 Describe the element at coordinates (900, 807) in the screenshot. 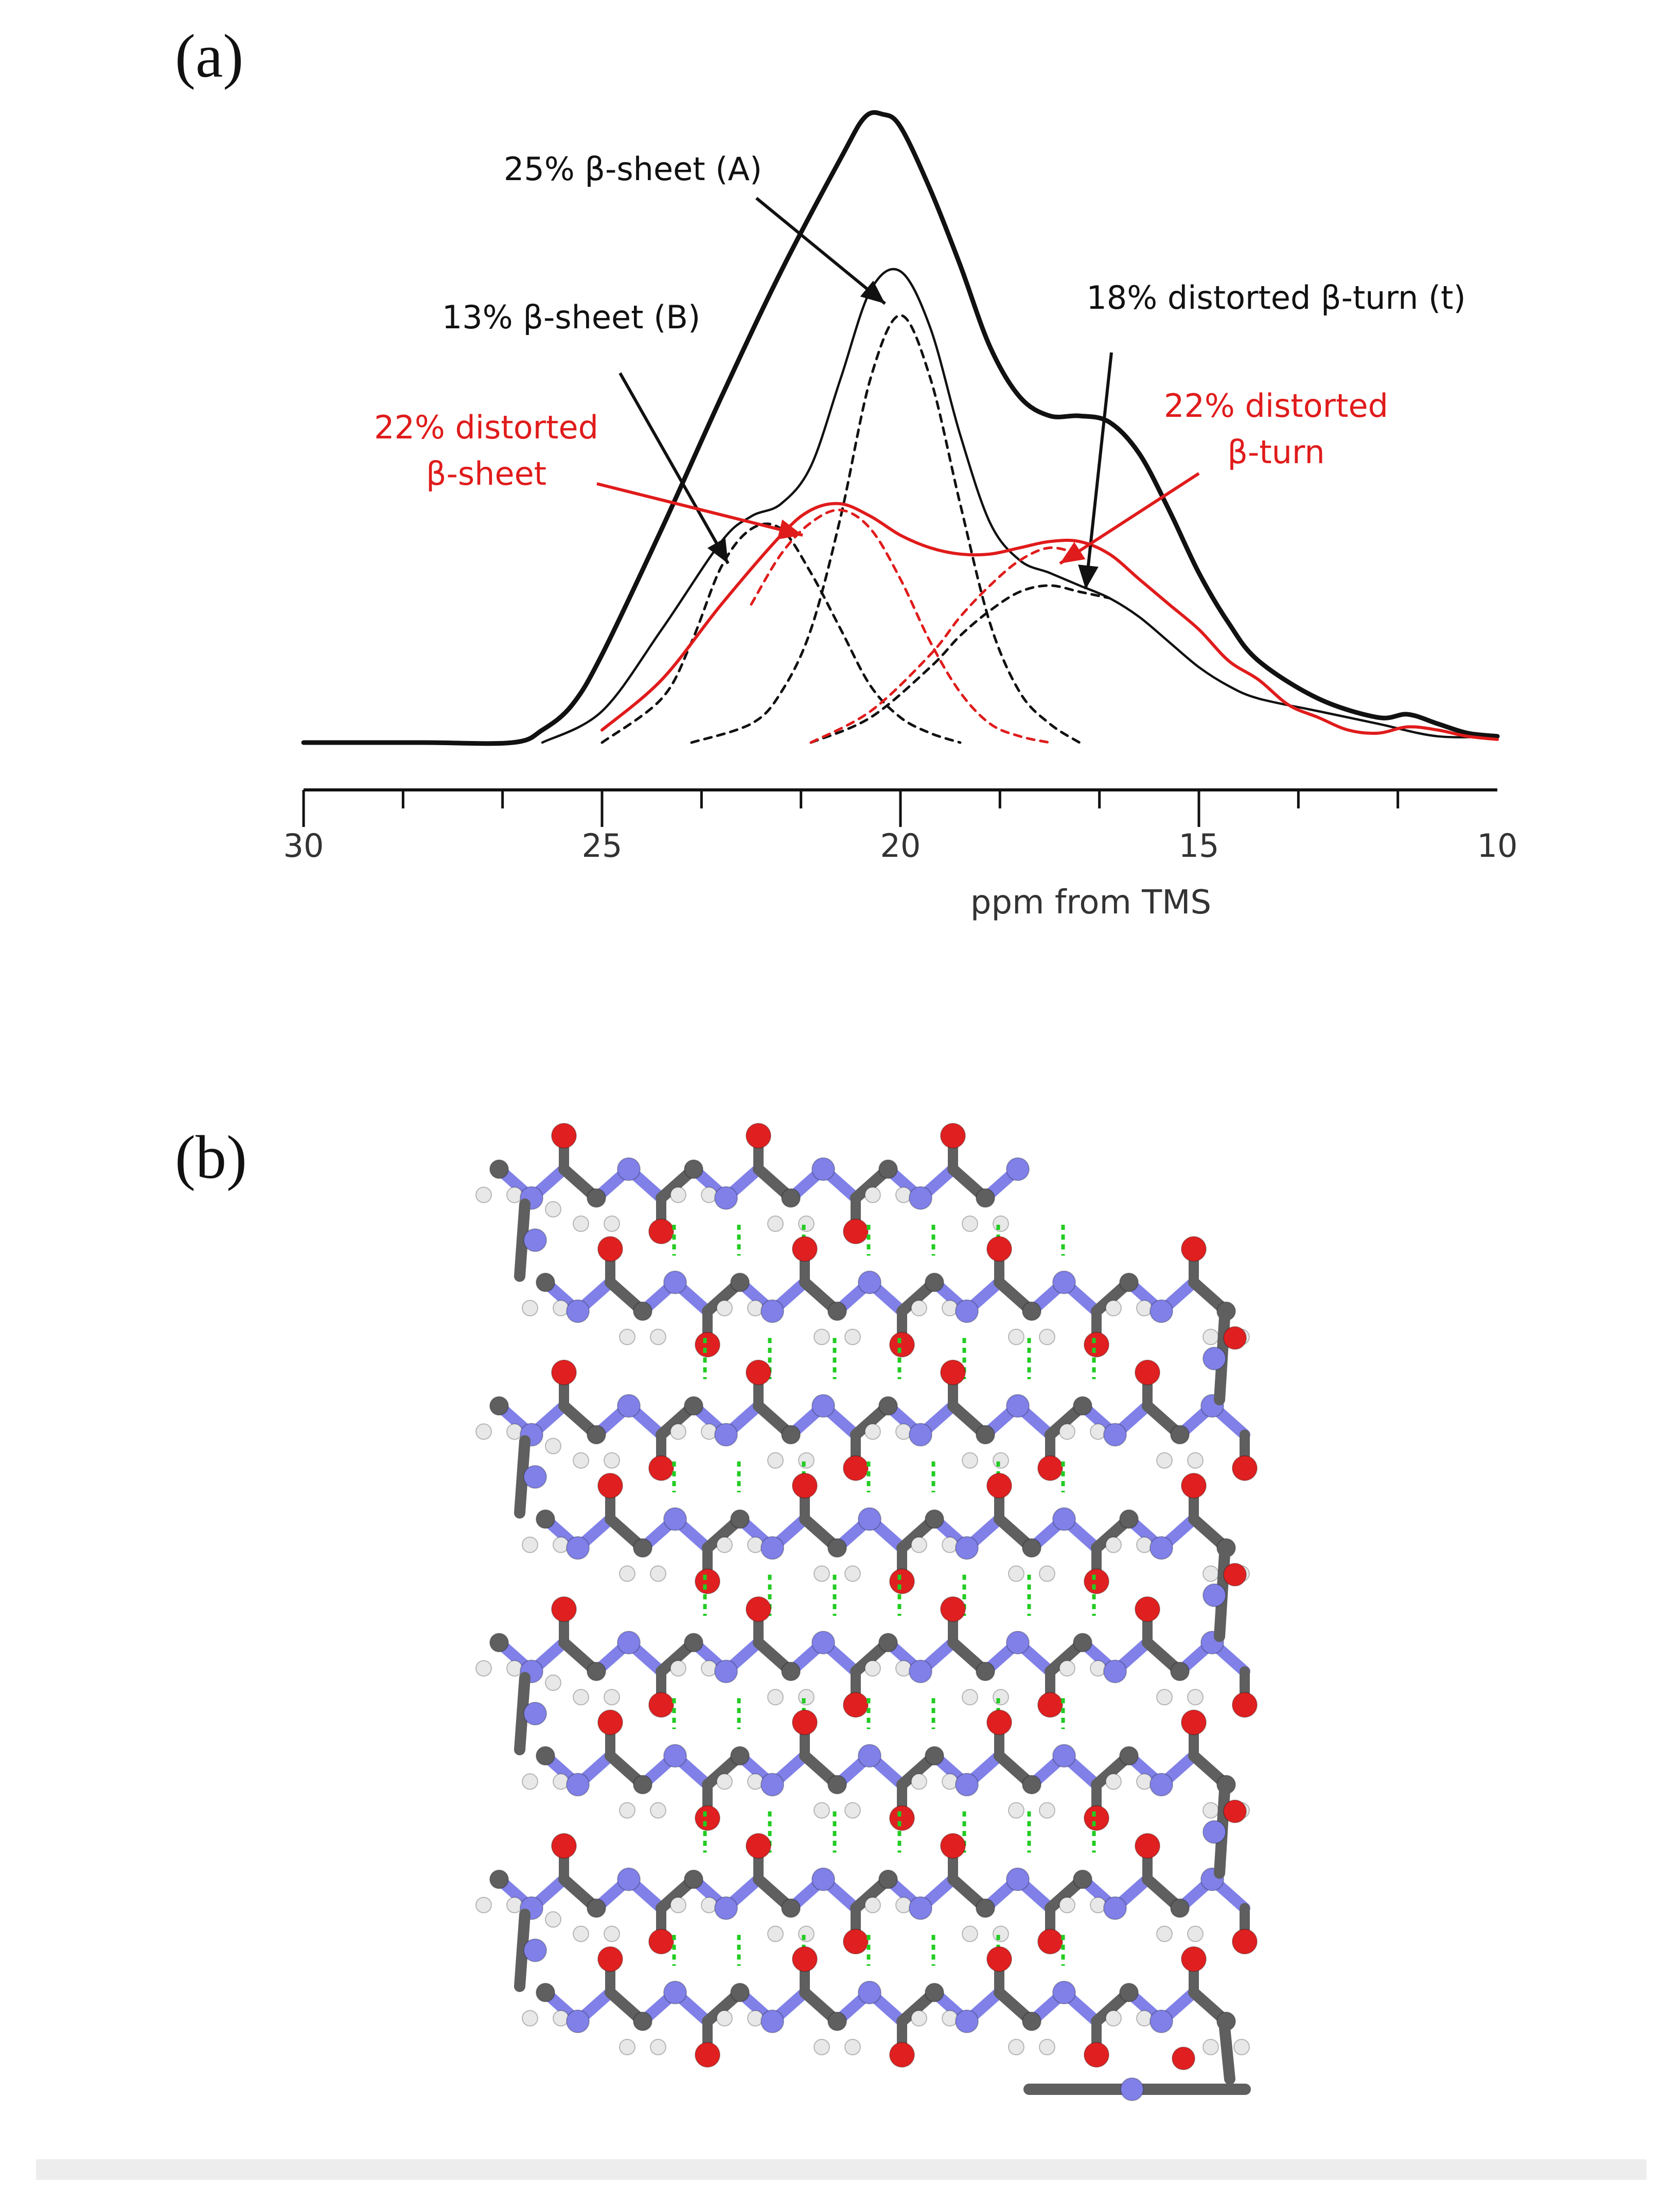

I see `x-axis` at that location.